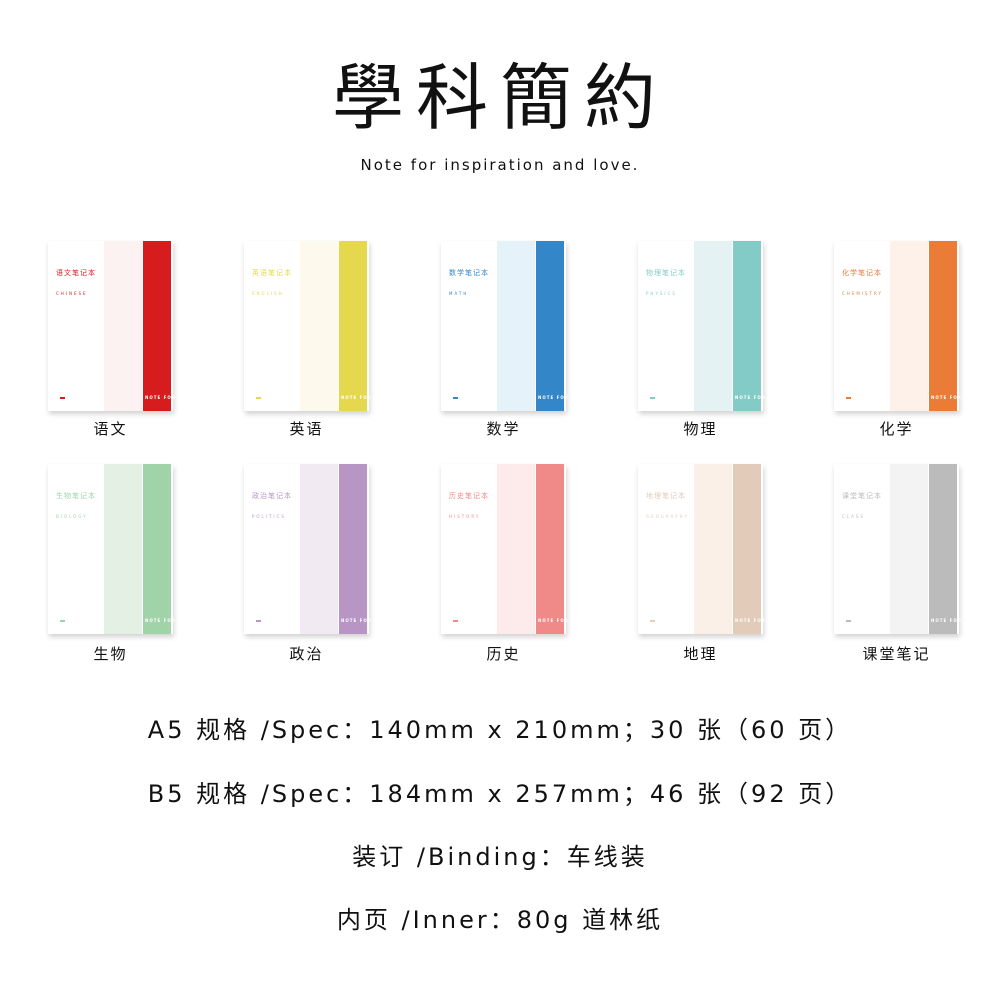 The width and height of the screenshot is (1000, 1000). What do you see at coordinates (500, 165) in the screenshot?
I see `brand-subtitle: Note for inspiration and love.` at bounding box center [500, 165].